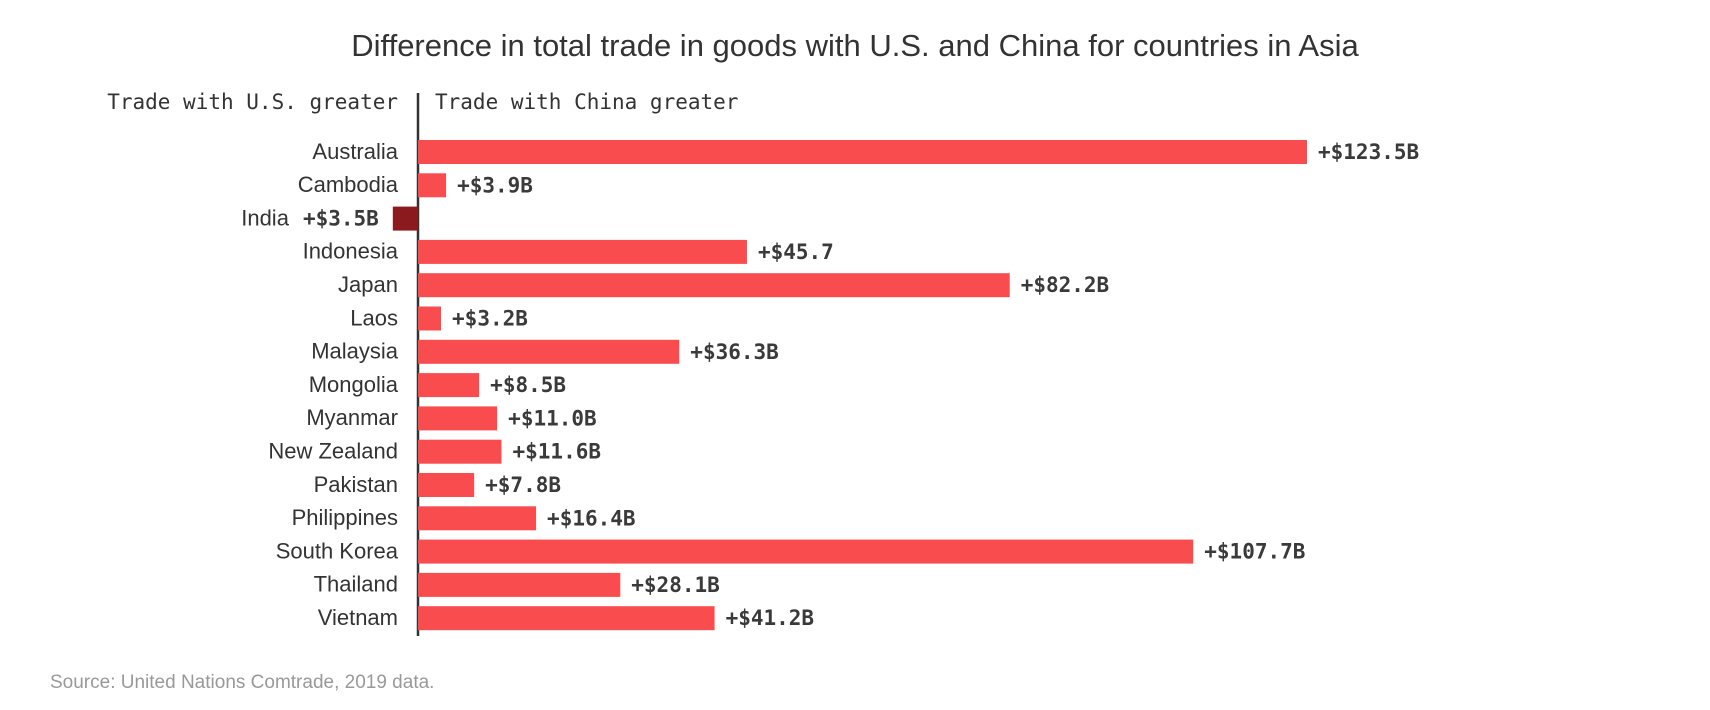  I want to click on category-label: Japan, so click(368, 284).